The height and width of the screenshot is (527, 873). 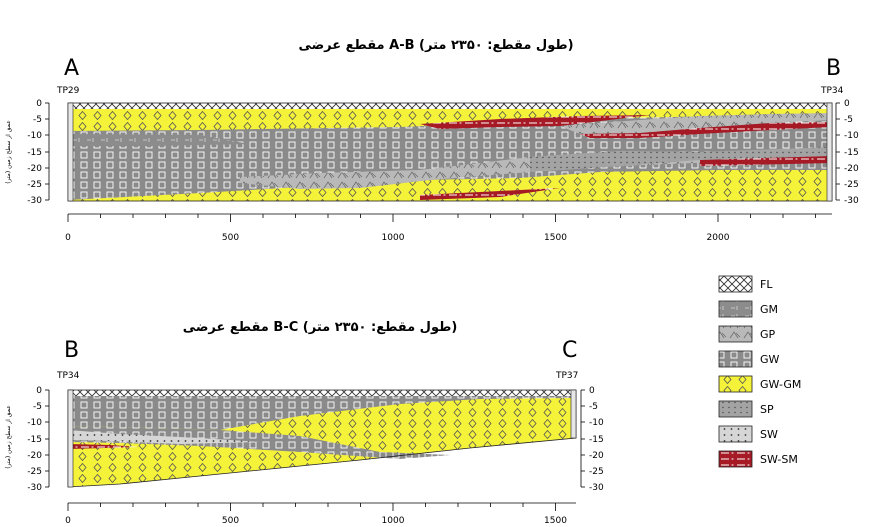 What do you see at coordinates (768, 334) in the screenshot?
I see `legend-label-gp: GP` at bounding box center [768, 334].